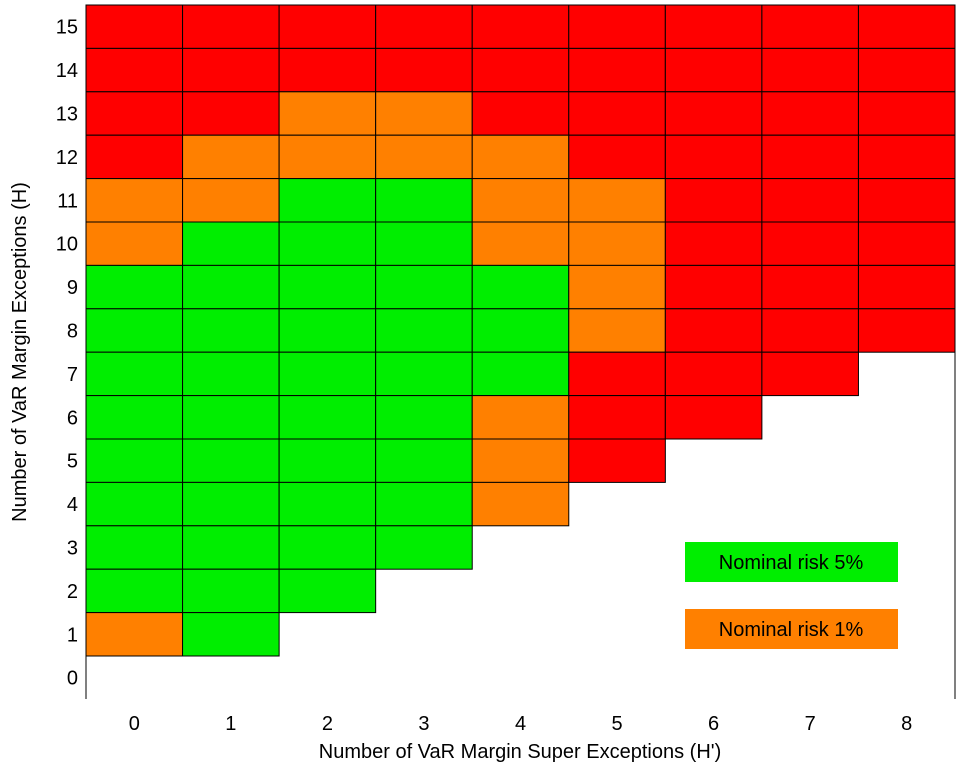 This screenshot has height=773, width=956. I want to click on y-tick-label: 3, so click(72, 549).